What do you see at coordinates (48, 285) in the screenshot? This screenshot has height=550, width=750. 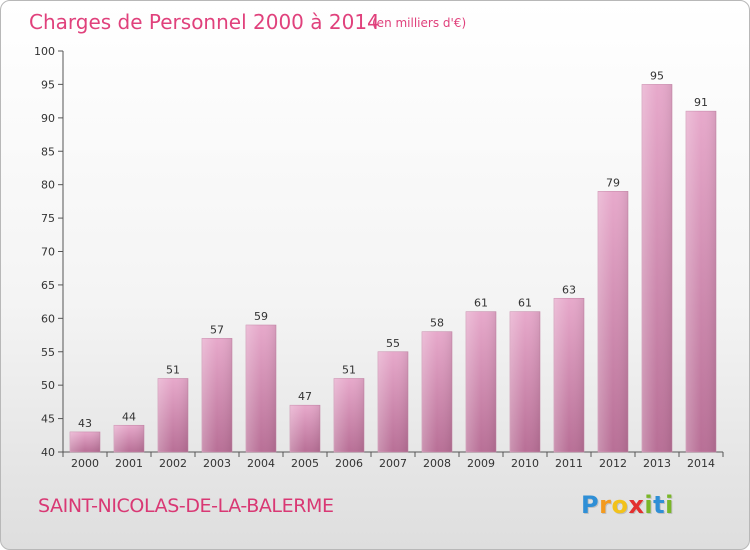 I see `y-tick-label: 65` at bounding box center [48, 285].